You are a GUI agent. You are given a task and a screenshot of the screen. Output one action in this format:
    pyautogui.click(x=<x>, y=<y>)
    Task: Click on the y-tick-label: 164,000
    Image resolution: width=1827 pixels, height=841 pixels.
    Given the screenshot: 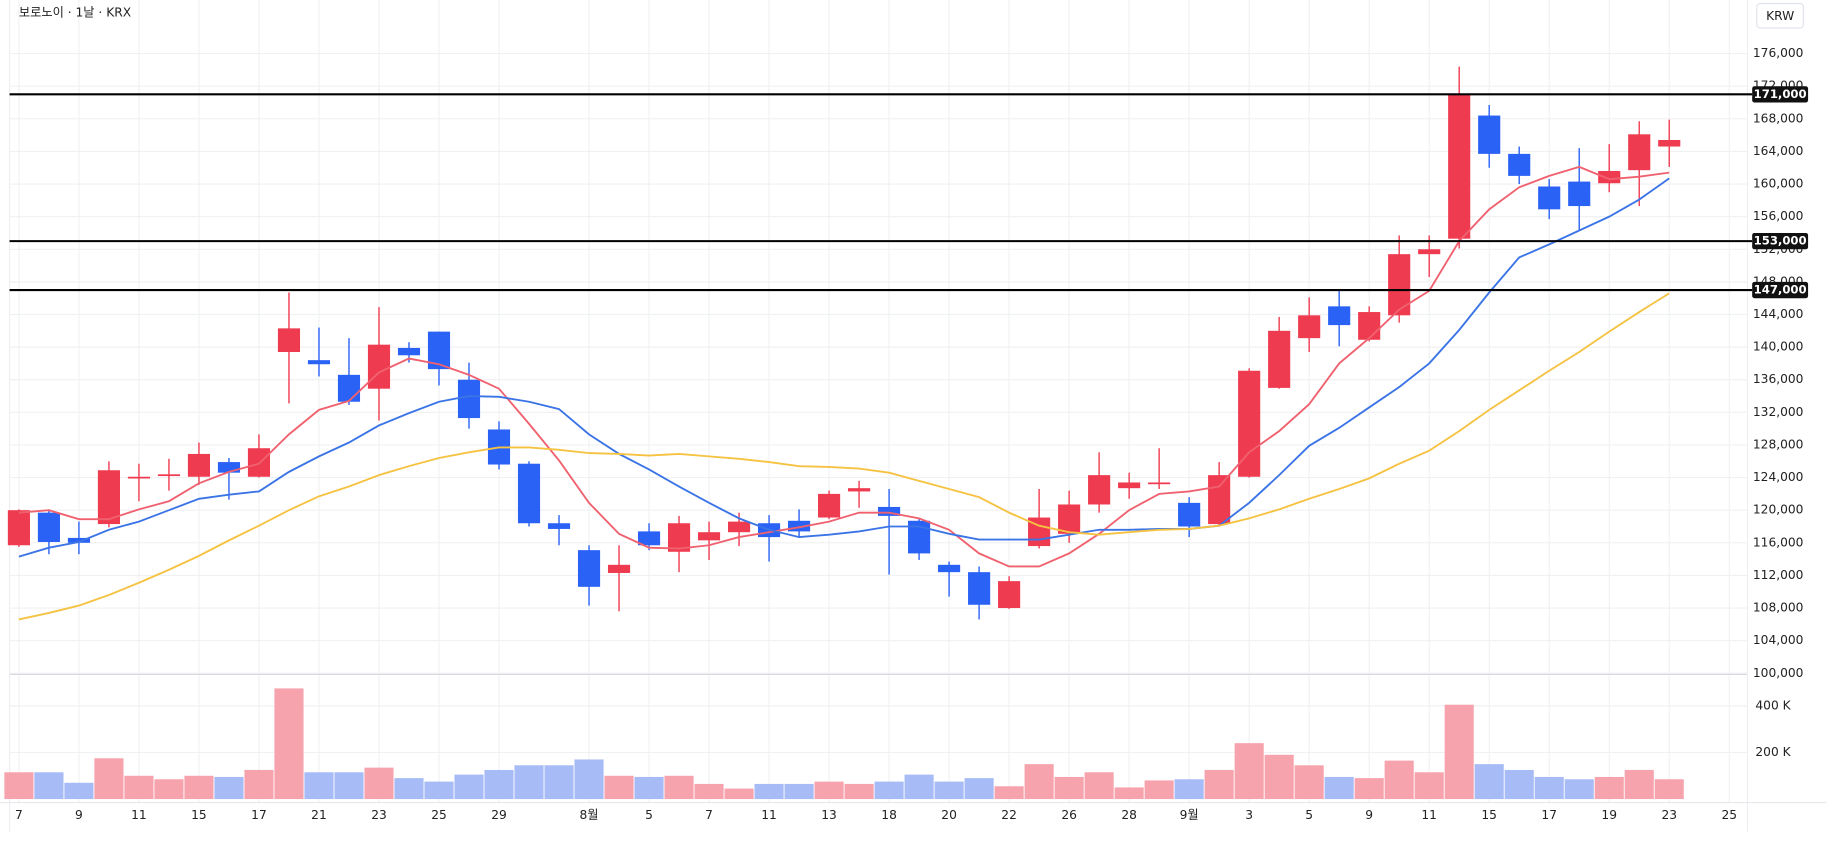 What is the action you would take?
    pyautogui.click(x=1778, y=151)
    